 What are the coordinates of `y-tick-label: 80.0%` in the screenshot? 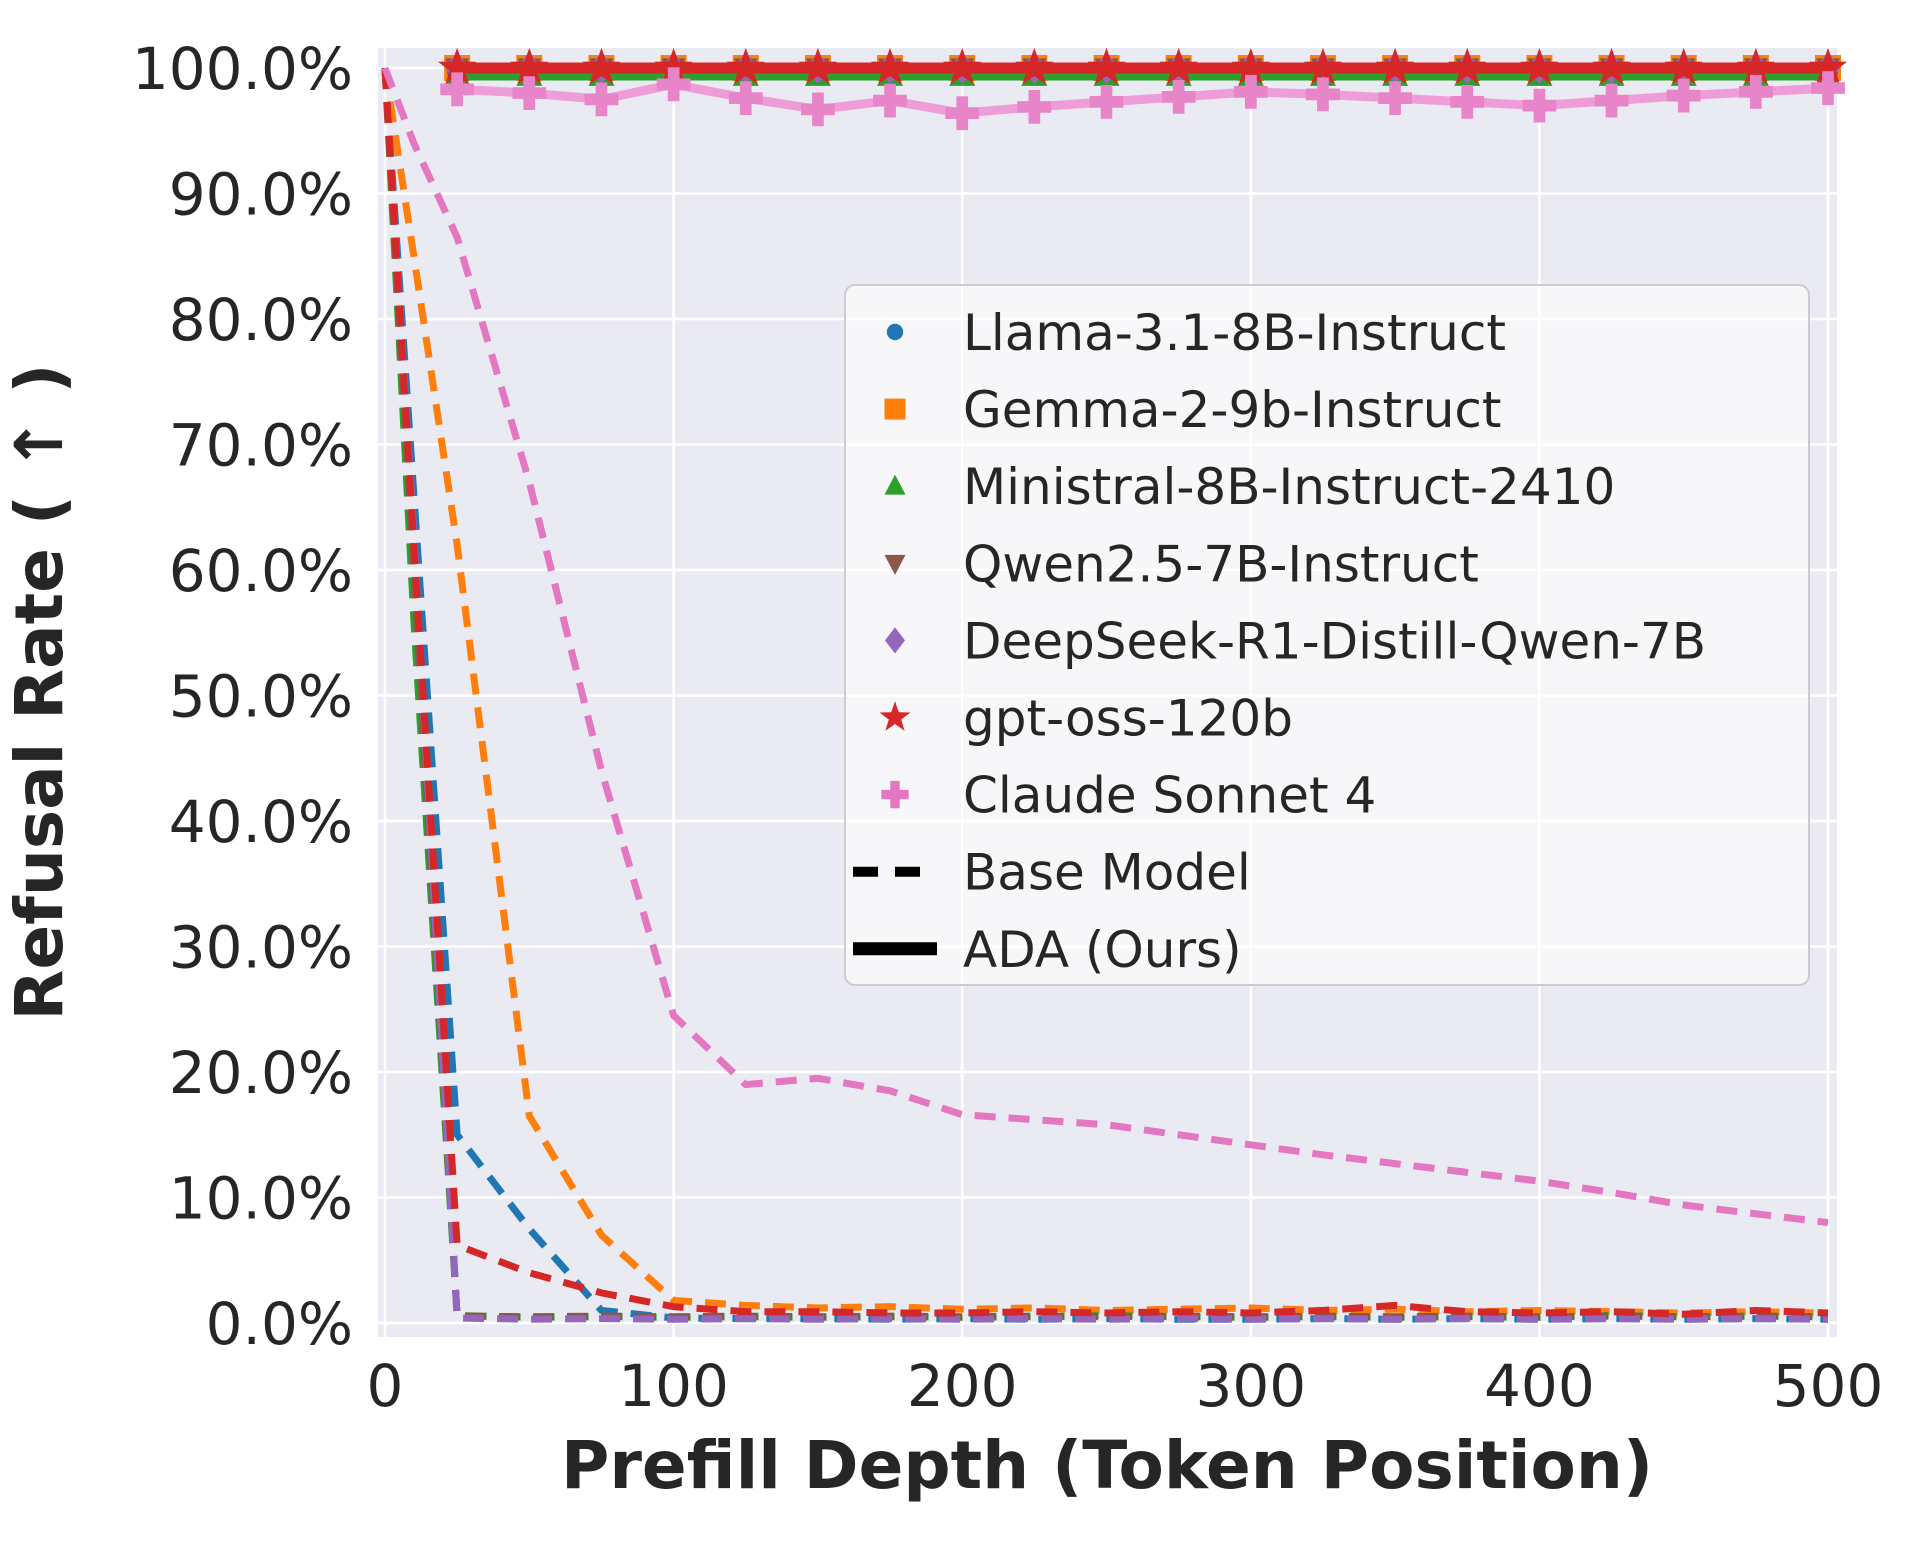 It's located at (261, 320).